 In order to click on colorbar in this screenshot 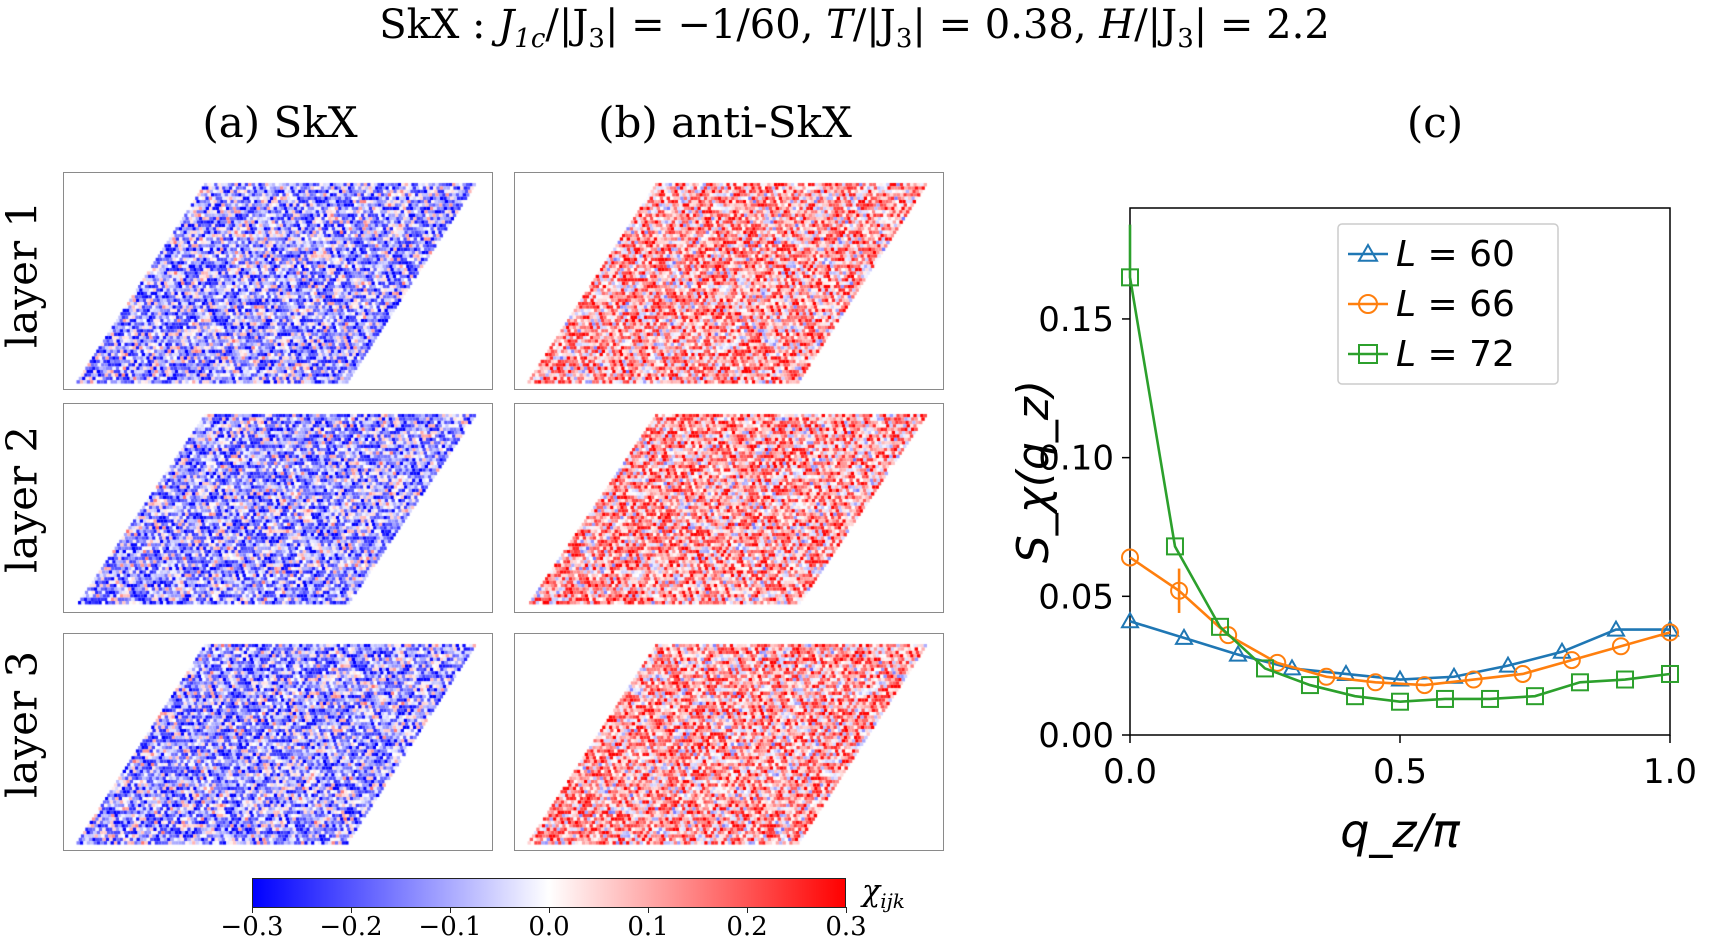, I will do `click(549, 893)`.